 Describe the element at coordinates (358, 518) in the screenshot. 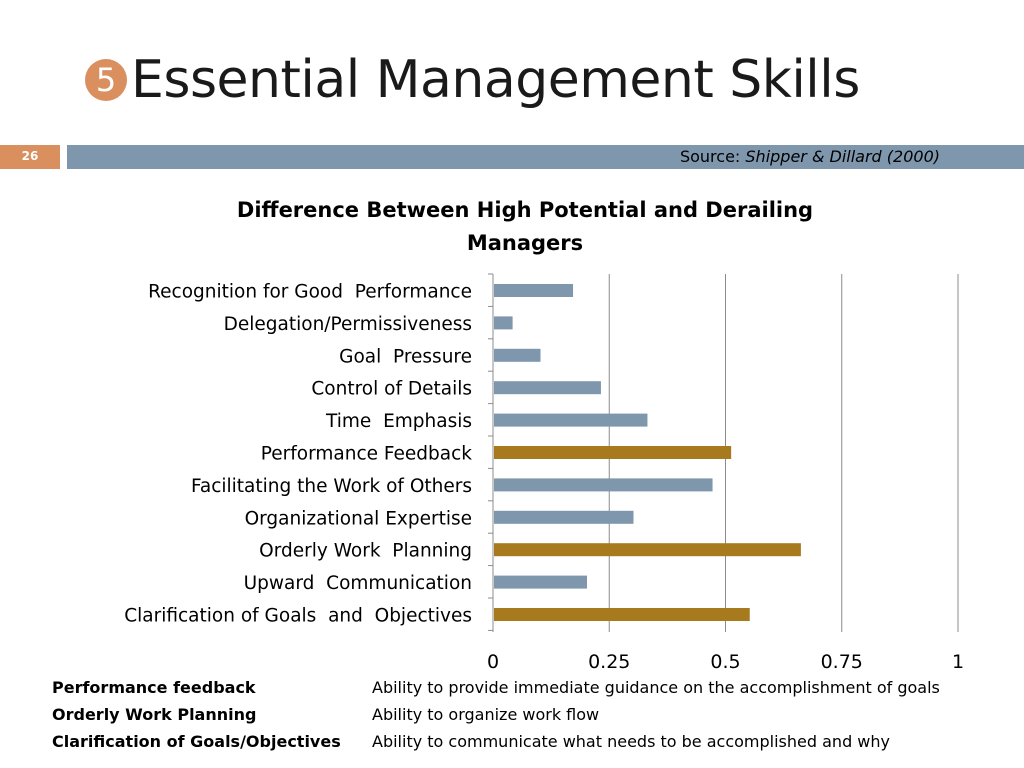

I see `category-label: Organizational Expertise` at that location.